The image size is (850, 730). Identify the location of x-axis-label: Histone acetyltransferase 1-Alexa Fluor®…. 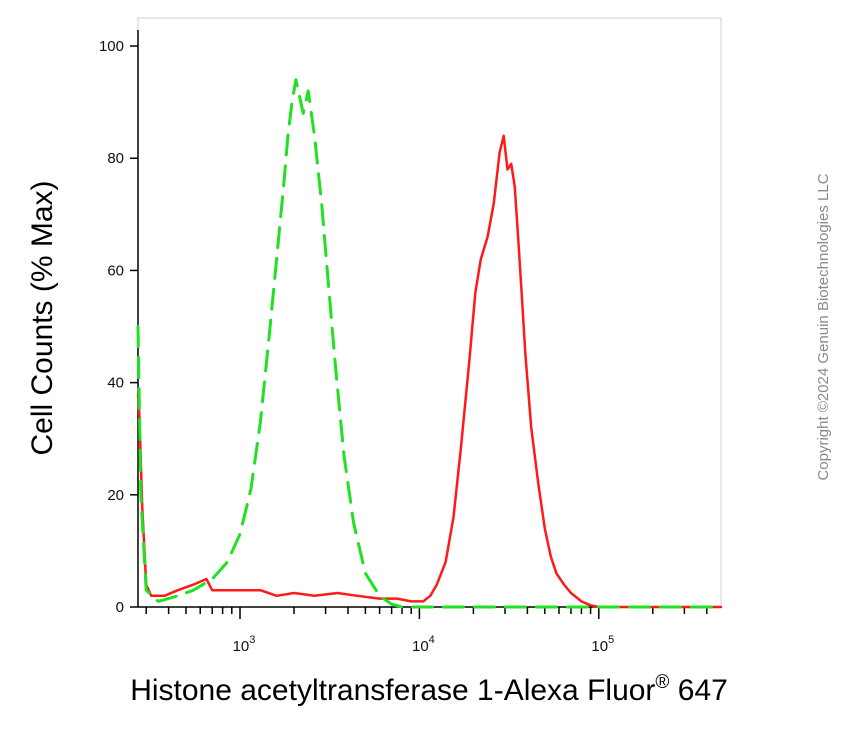
(429, 689).